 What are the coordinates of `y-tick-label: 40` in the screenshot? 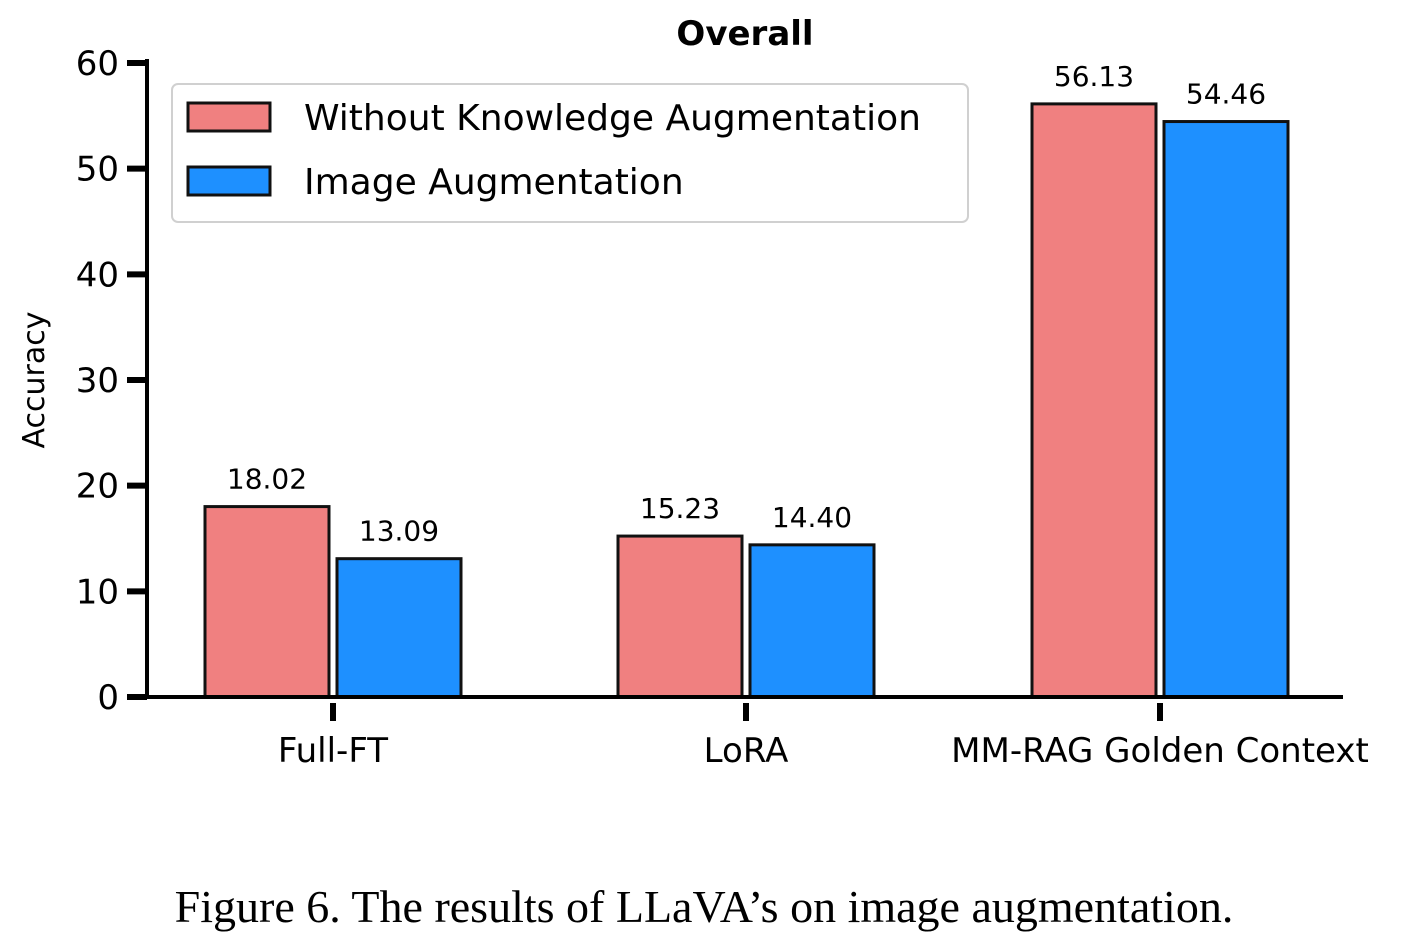 It's located at (97, 275).